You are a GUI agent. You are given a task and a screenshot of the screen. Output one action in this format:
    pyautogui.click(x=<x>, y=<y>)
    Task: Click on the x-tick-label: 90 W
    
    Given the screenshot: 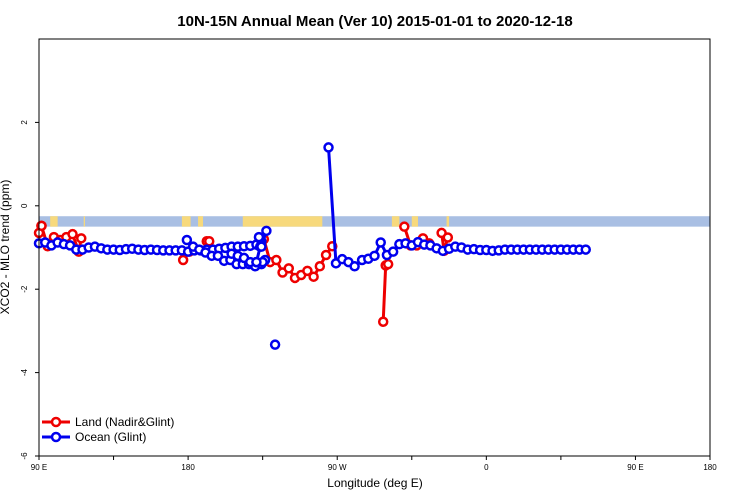 What is the action you would take?
    pyautogui.click(x=337, y=467)
    